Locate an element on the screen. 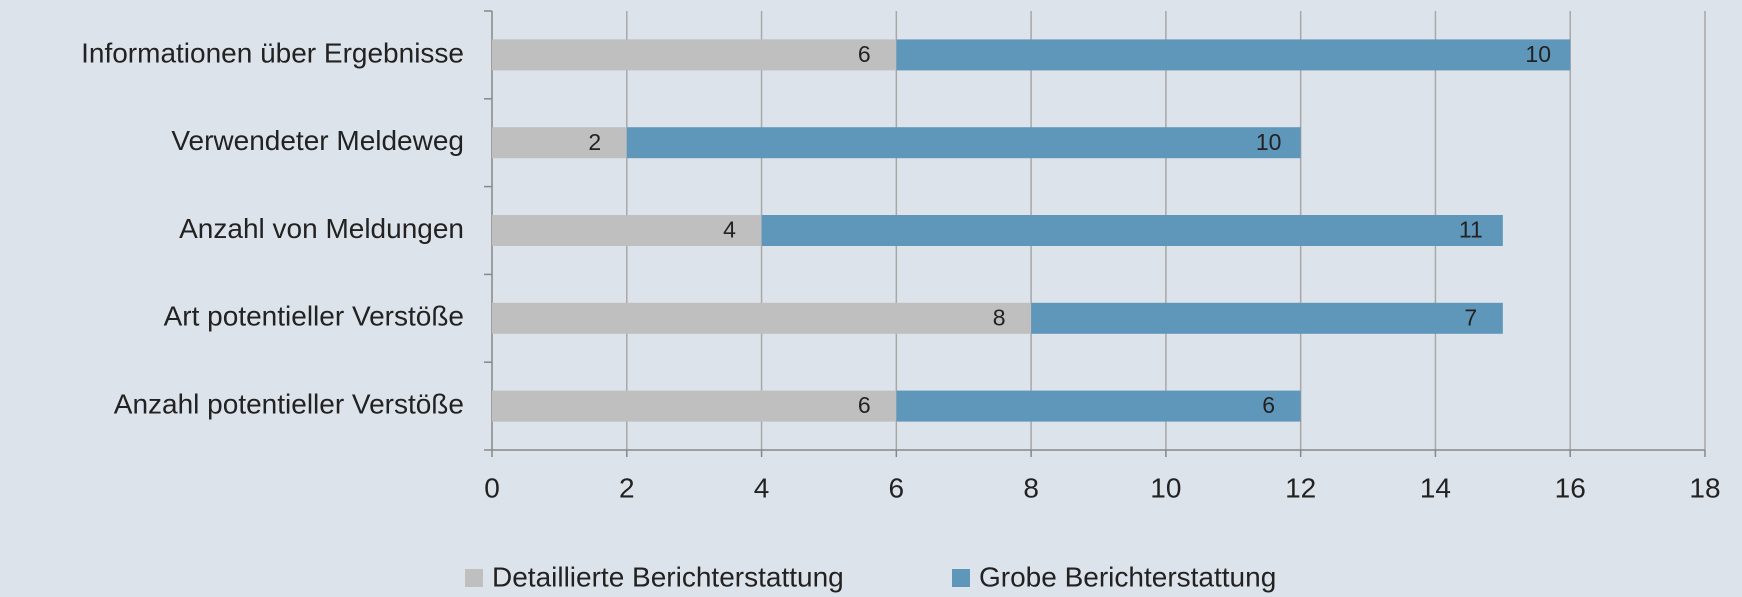 The width and height of the screenshot is (1742, 597). x-tick-label: 14 is located at coordinates (1435, 487).